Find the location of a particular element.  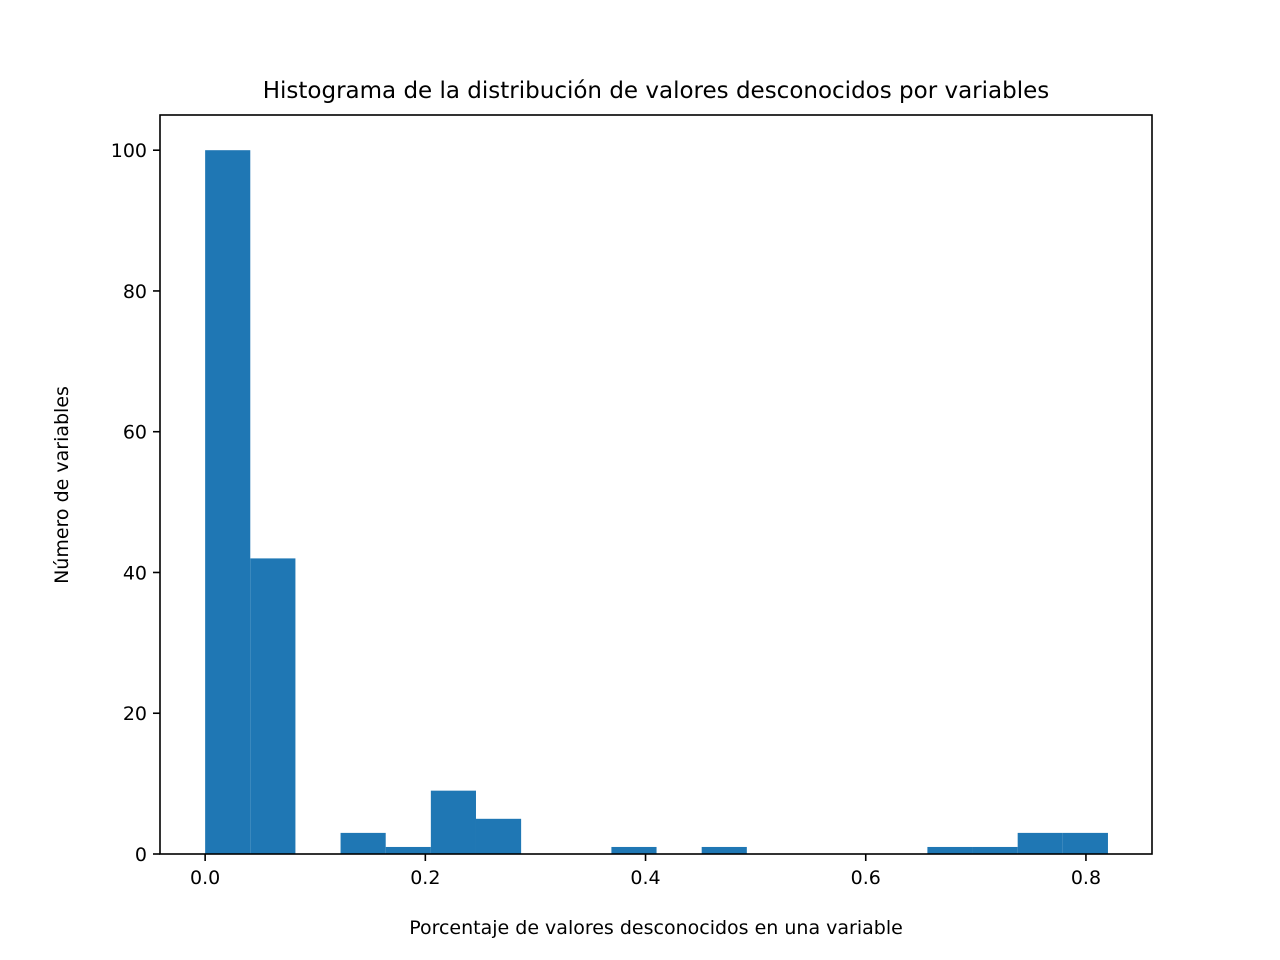

y-axis-label: Número de variables is located at coordinates (62, 485).